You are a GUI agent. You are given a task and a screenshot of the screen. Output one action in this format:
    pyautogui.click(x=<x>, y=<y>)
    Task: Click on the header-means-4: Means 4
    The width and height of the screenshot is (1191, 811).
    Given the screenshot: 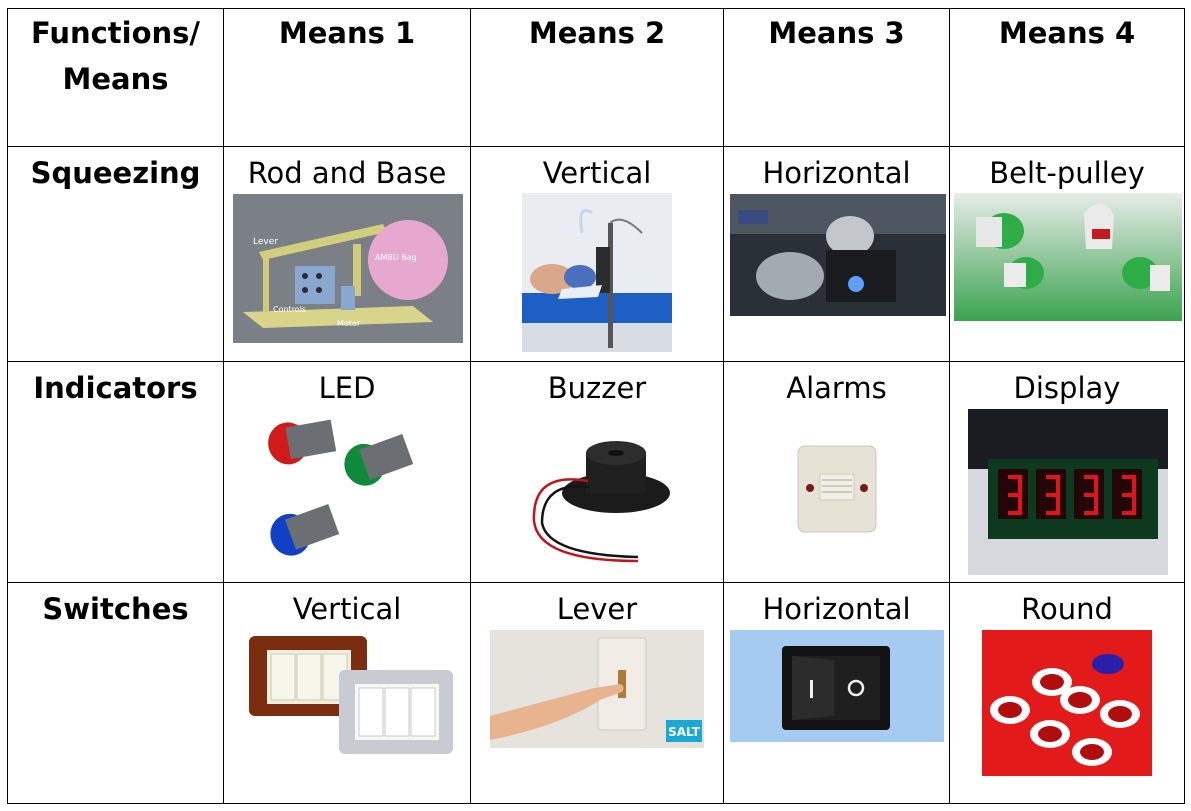 What is the action you would take?
    pyautogui.click(x=1067, y=33)
    